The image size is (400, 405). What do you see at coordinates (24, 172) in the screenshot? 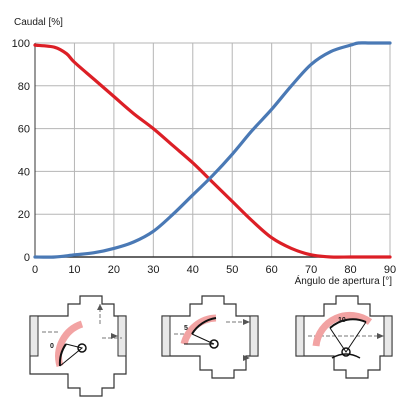
I see `y-tick-label: 40` at bounding box center [24, 172].